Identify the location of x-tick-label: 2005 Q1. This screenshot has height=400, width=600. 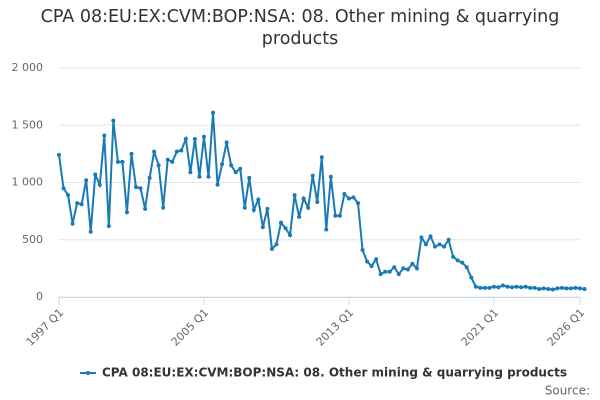
(190, 327).